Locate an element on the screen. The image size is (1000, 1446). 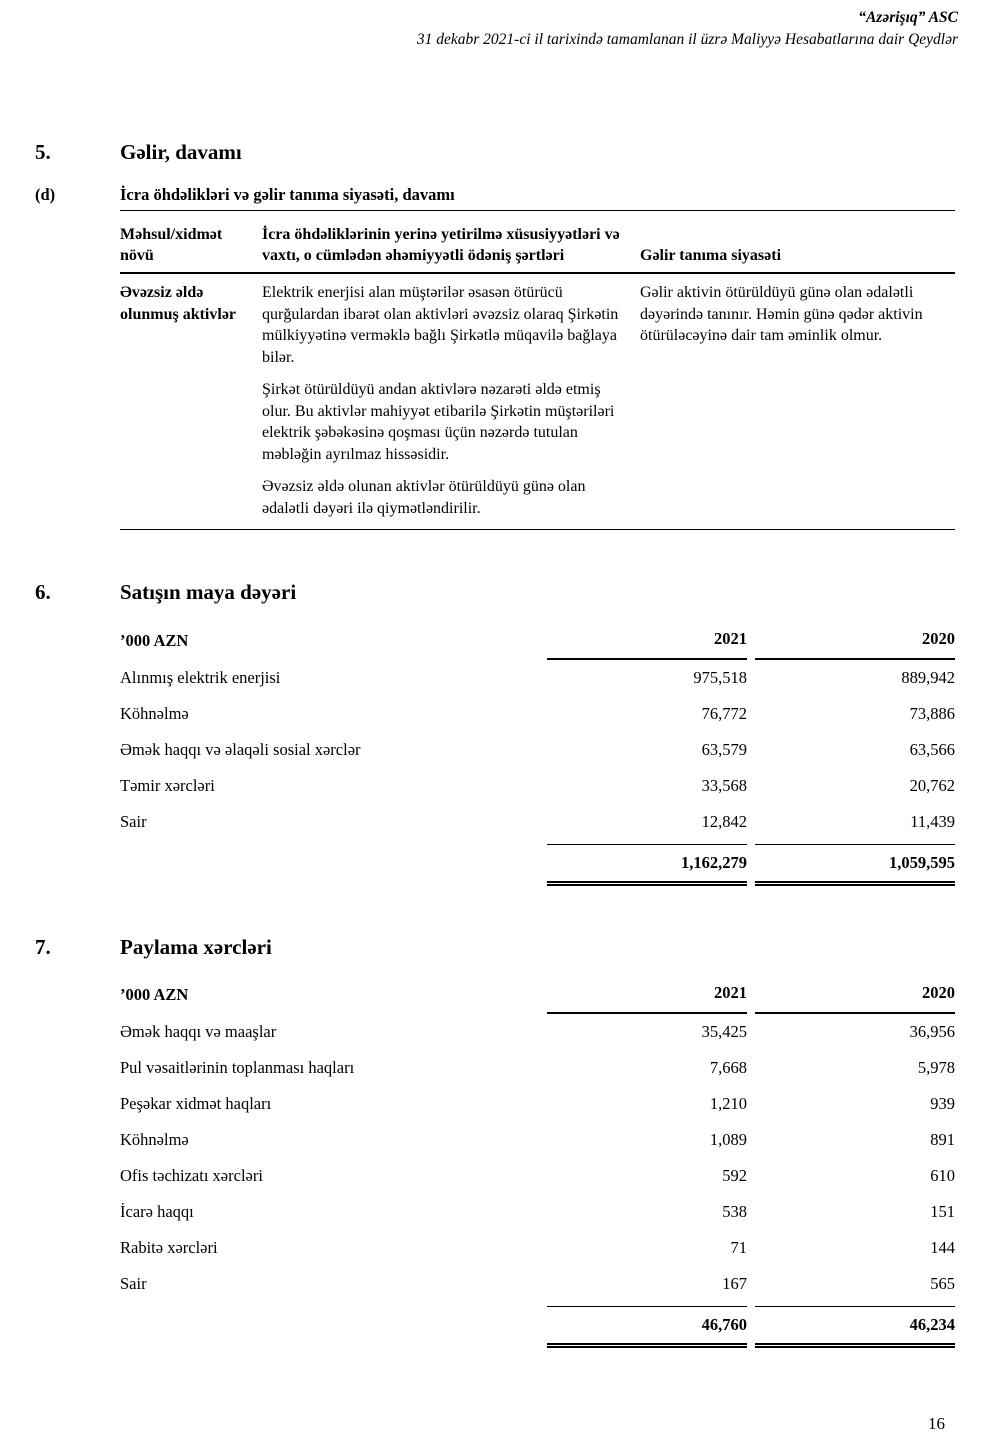
value-2020: 610 is located at coordinates (942, 1175).